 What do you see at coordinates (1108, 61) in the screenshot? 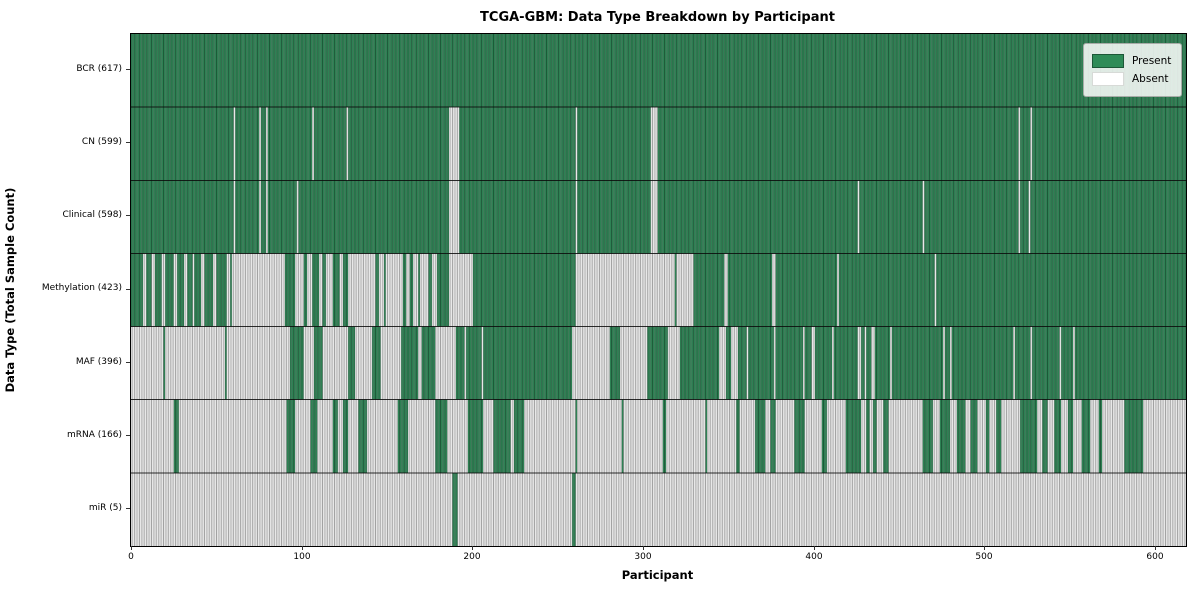
I see `legend-swatch-present` at bounding box center [1108, 61].